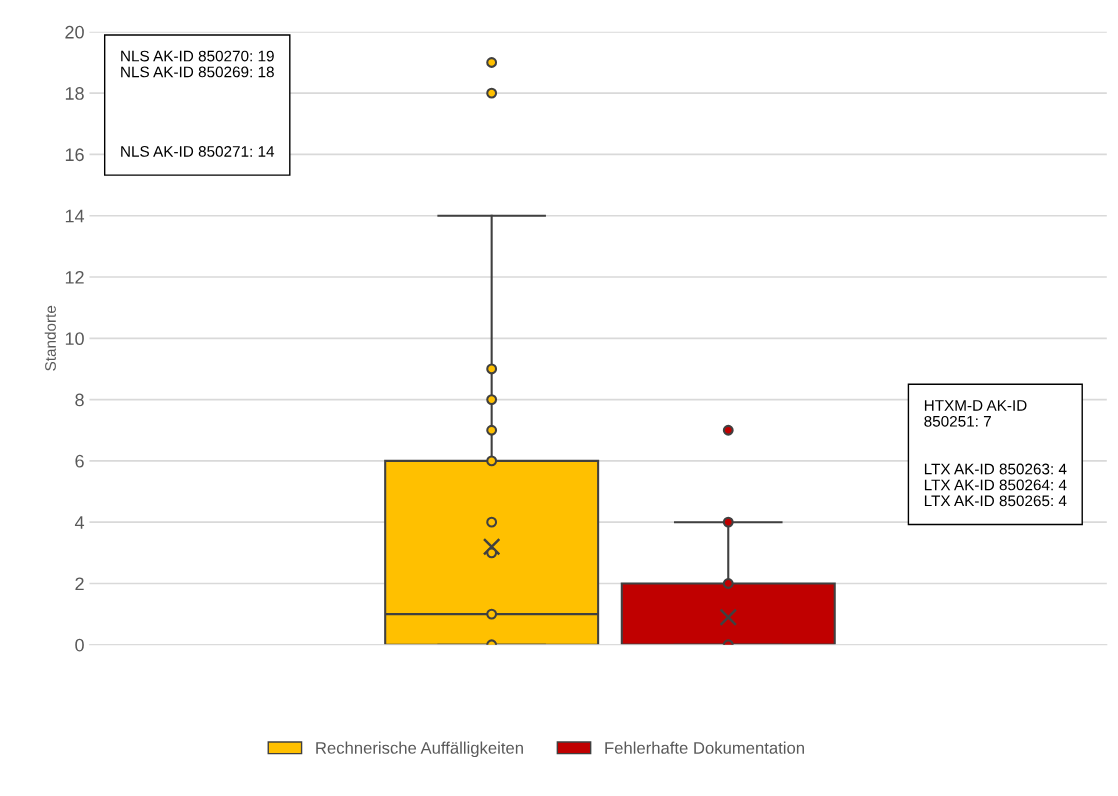 This screenshot has height=796, width=1118. Describe the element at coordinates (74, 339) in the screenshot. I see `y-tick-label: 10` at that location.